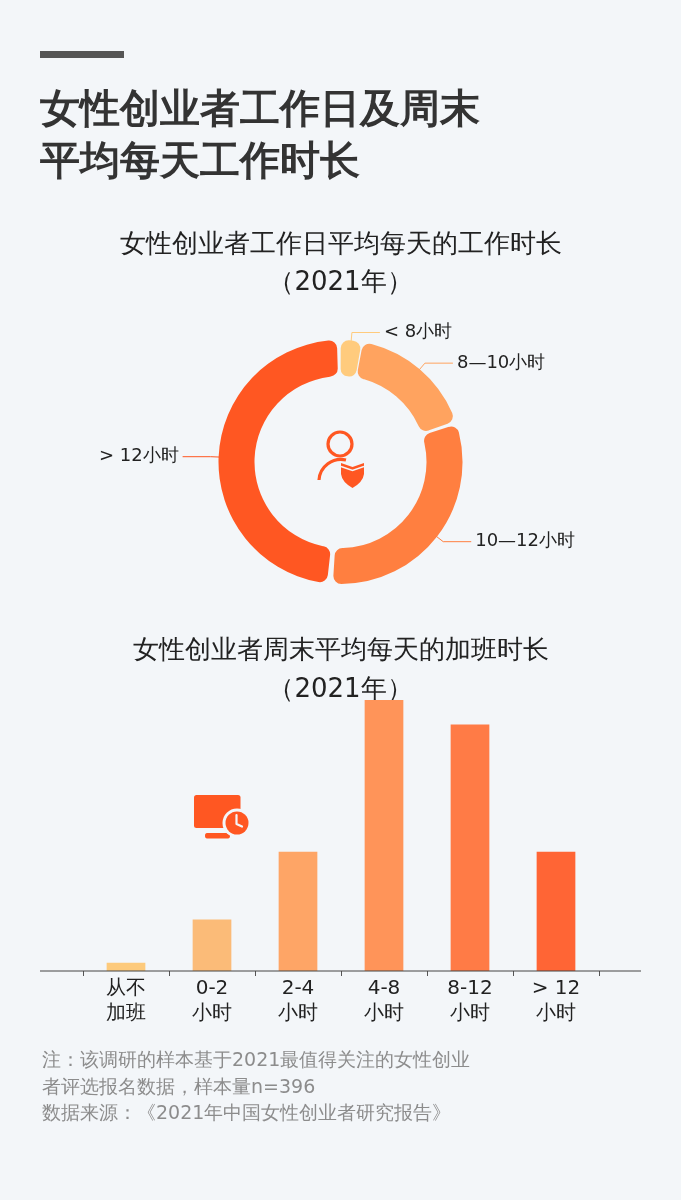 The width and height of the screenshot is (681, 1200). Describe the element at coordinates (257, 1073) in the screenshot. I see `text: 注：该调研的样本基于2021最值得关注的女性创业者评选报名数据，样本量n=396` at that location.